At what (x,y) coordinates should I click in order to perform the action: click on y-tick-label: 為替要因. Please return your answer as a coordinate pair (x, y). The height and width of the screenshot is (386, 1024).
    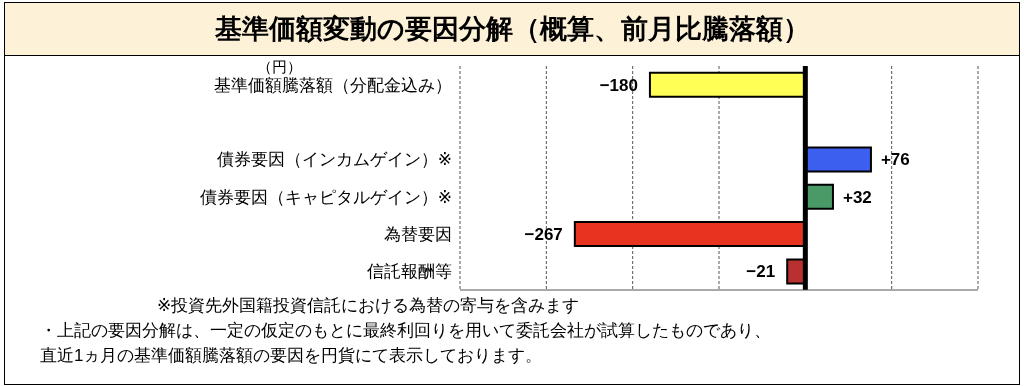
    Looking at the image, I should click on (418, 235).